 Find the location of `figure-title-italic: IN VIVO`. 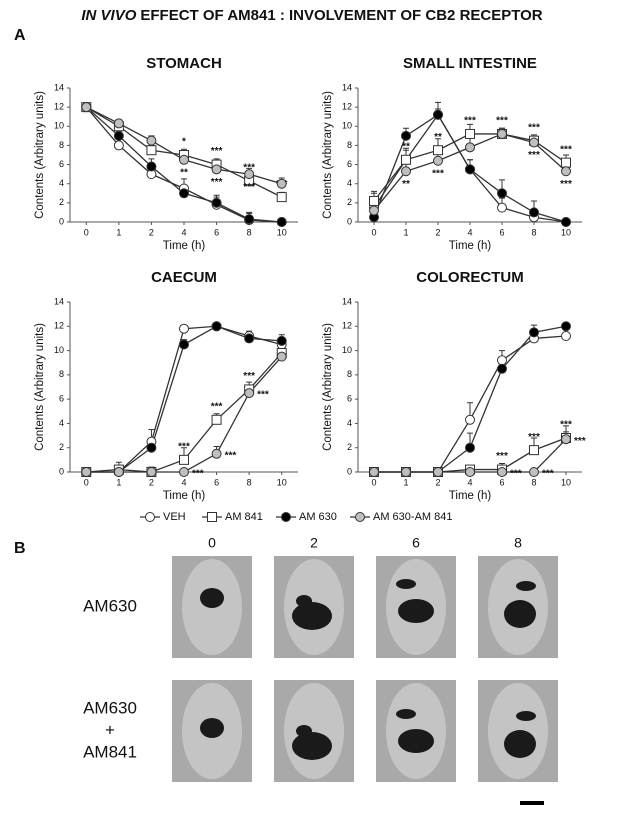

figure-title-italic: IN VIVO is located at coordinates (108, 15).